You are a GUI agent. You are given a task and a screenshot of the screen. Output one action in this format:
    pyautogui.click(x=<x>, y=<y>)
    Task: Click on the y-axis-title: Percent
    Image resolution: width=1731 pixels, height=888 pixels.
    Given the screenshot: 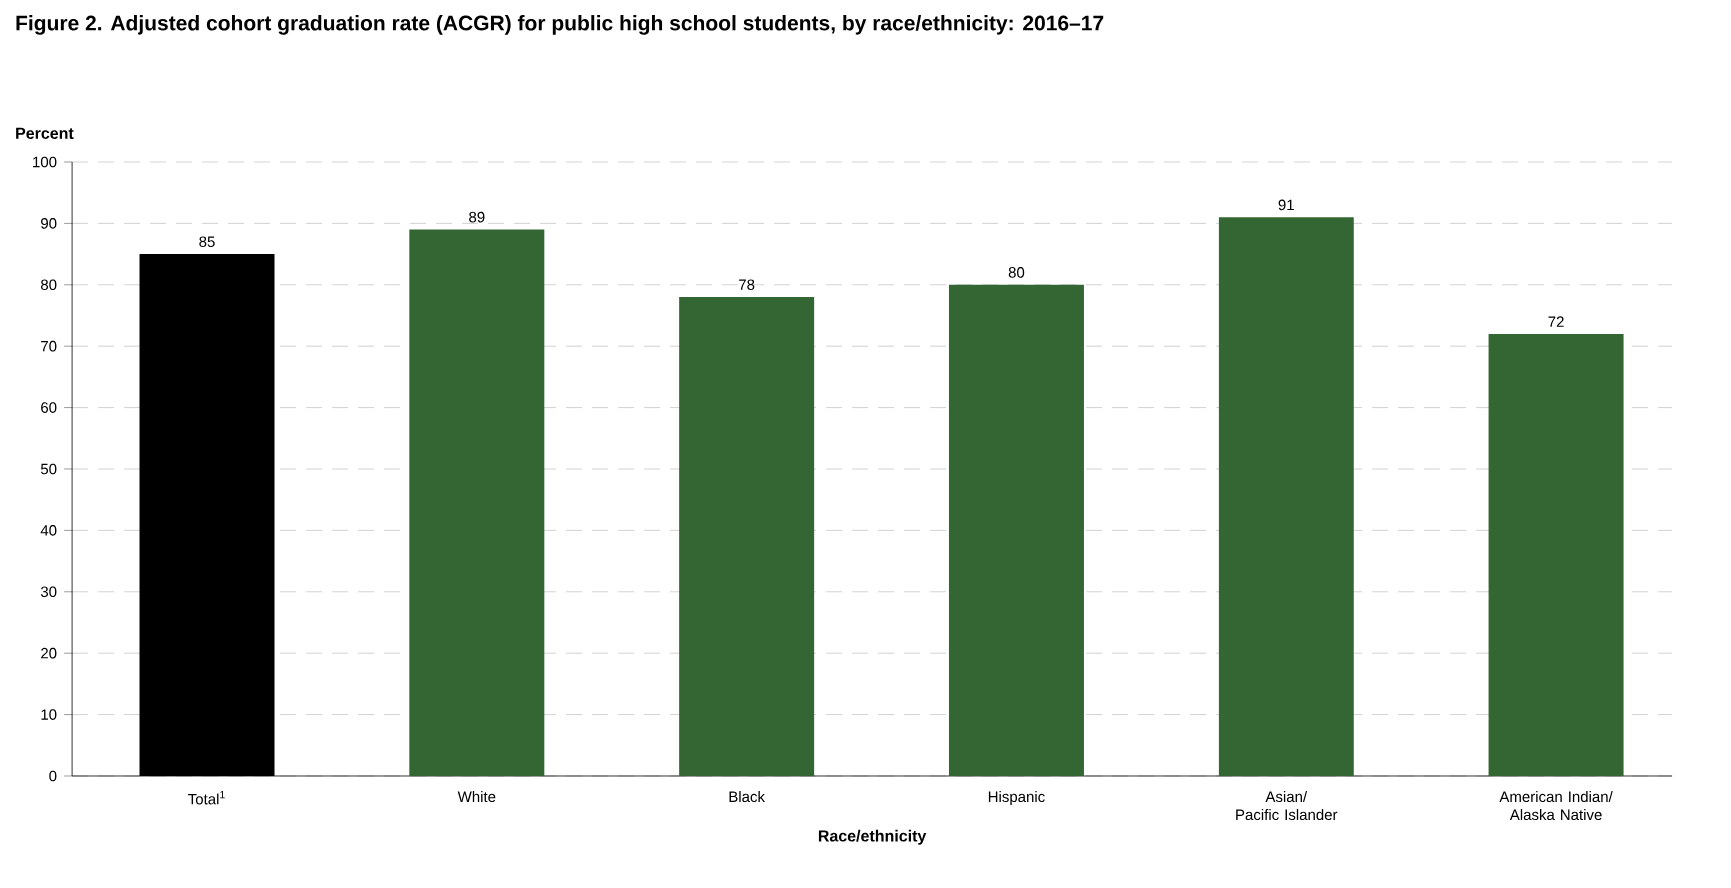 What is the action you would take?
    pyautogui.click(x=45, y=133)
    